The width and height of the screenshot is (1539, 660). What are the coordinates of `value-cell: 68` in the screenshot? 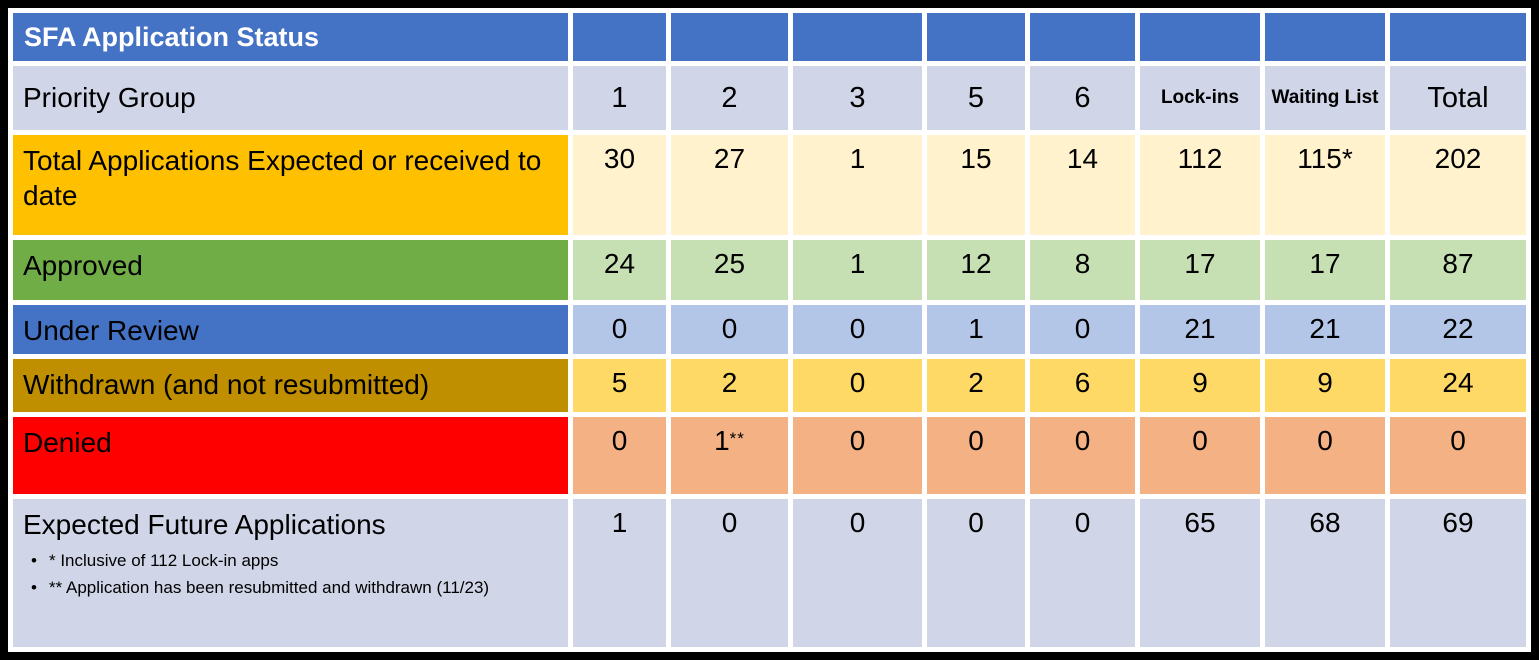 It's located at (1325, 573).